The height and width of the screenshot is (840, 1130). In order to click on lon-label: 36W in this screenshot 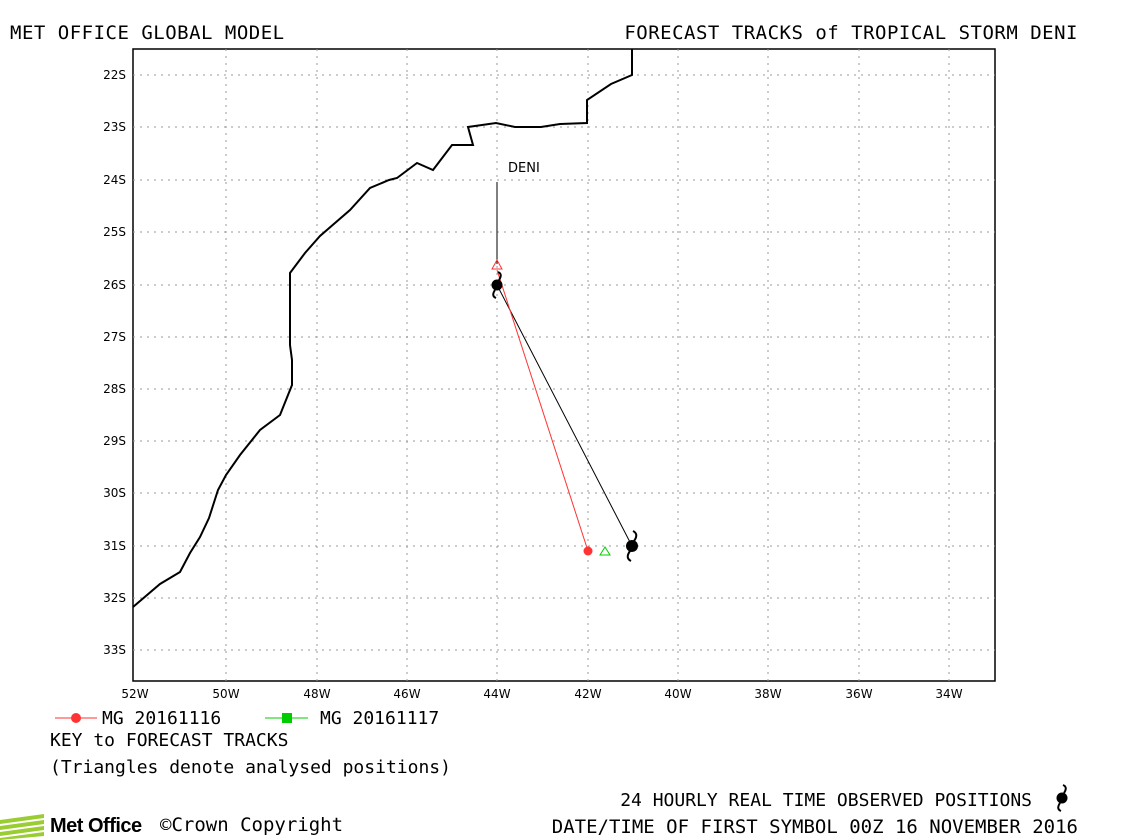, I will do `click(858, 694)`.